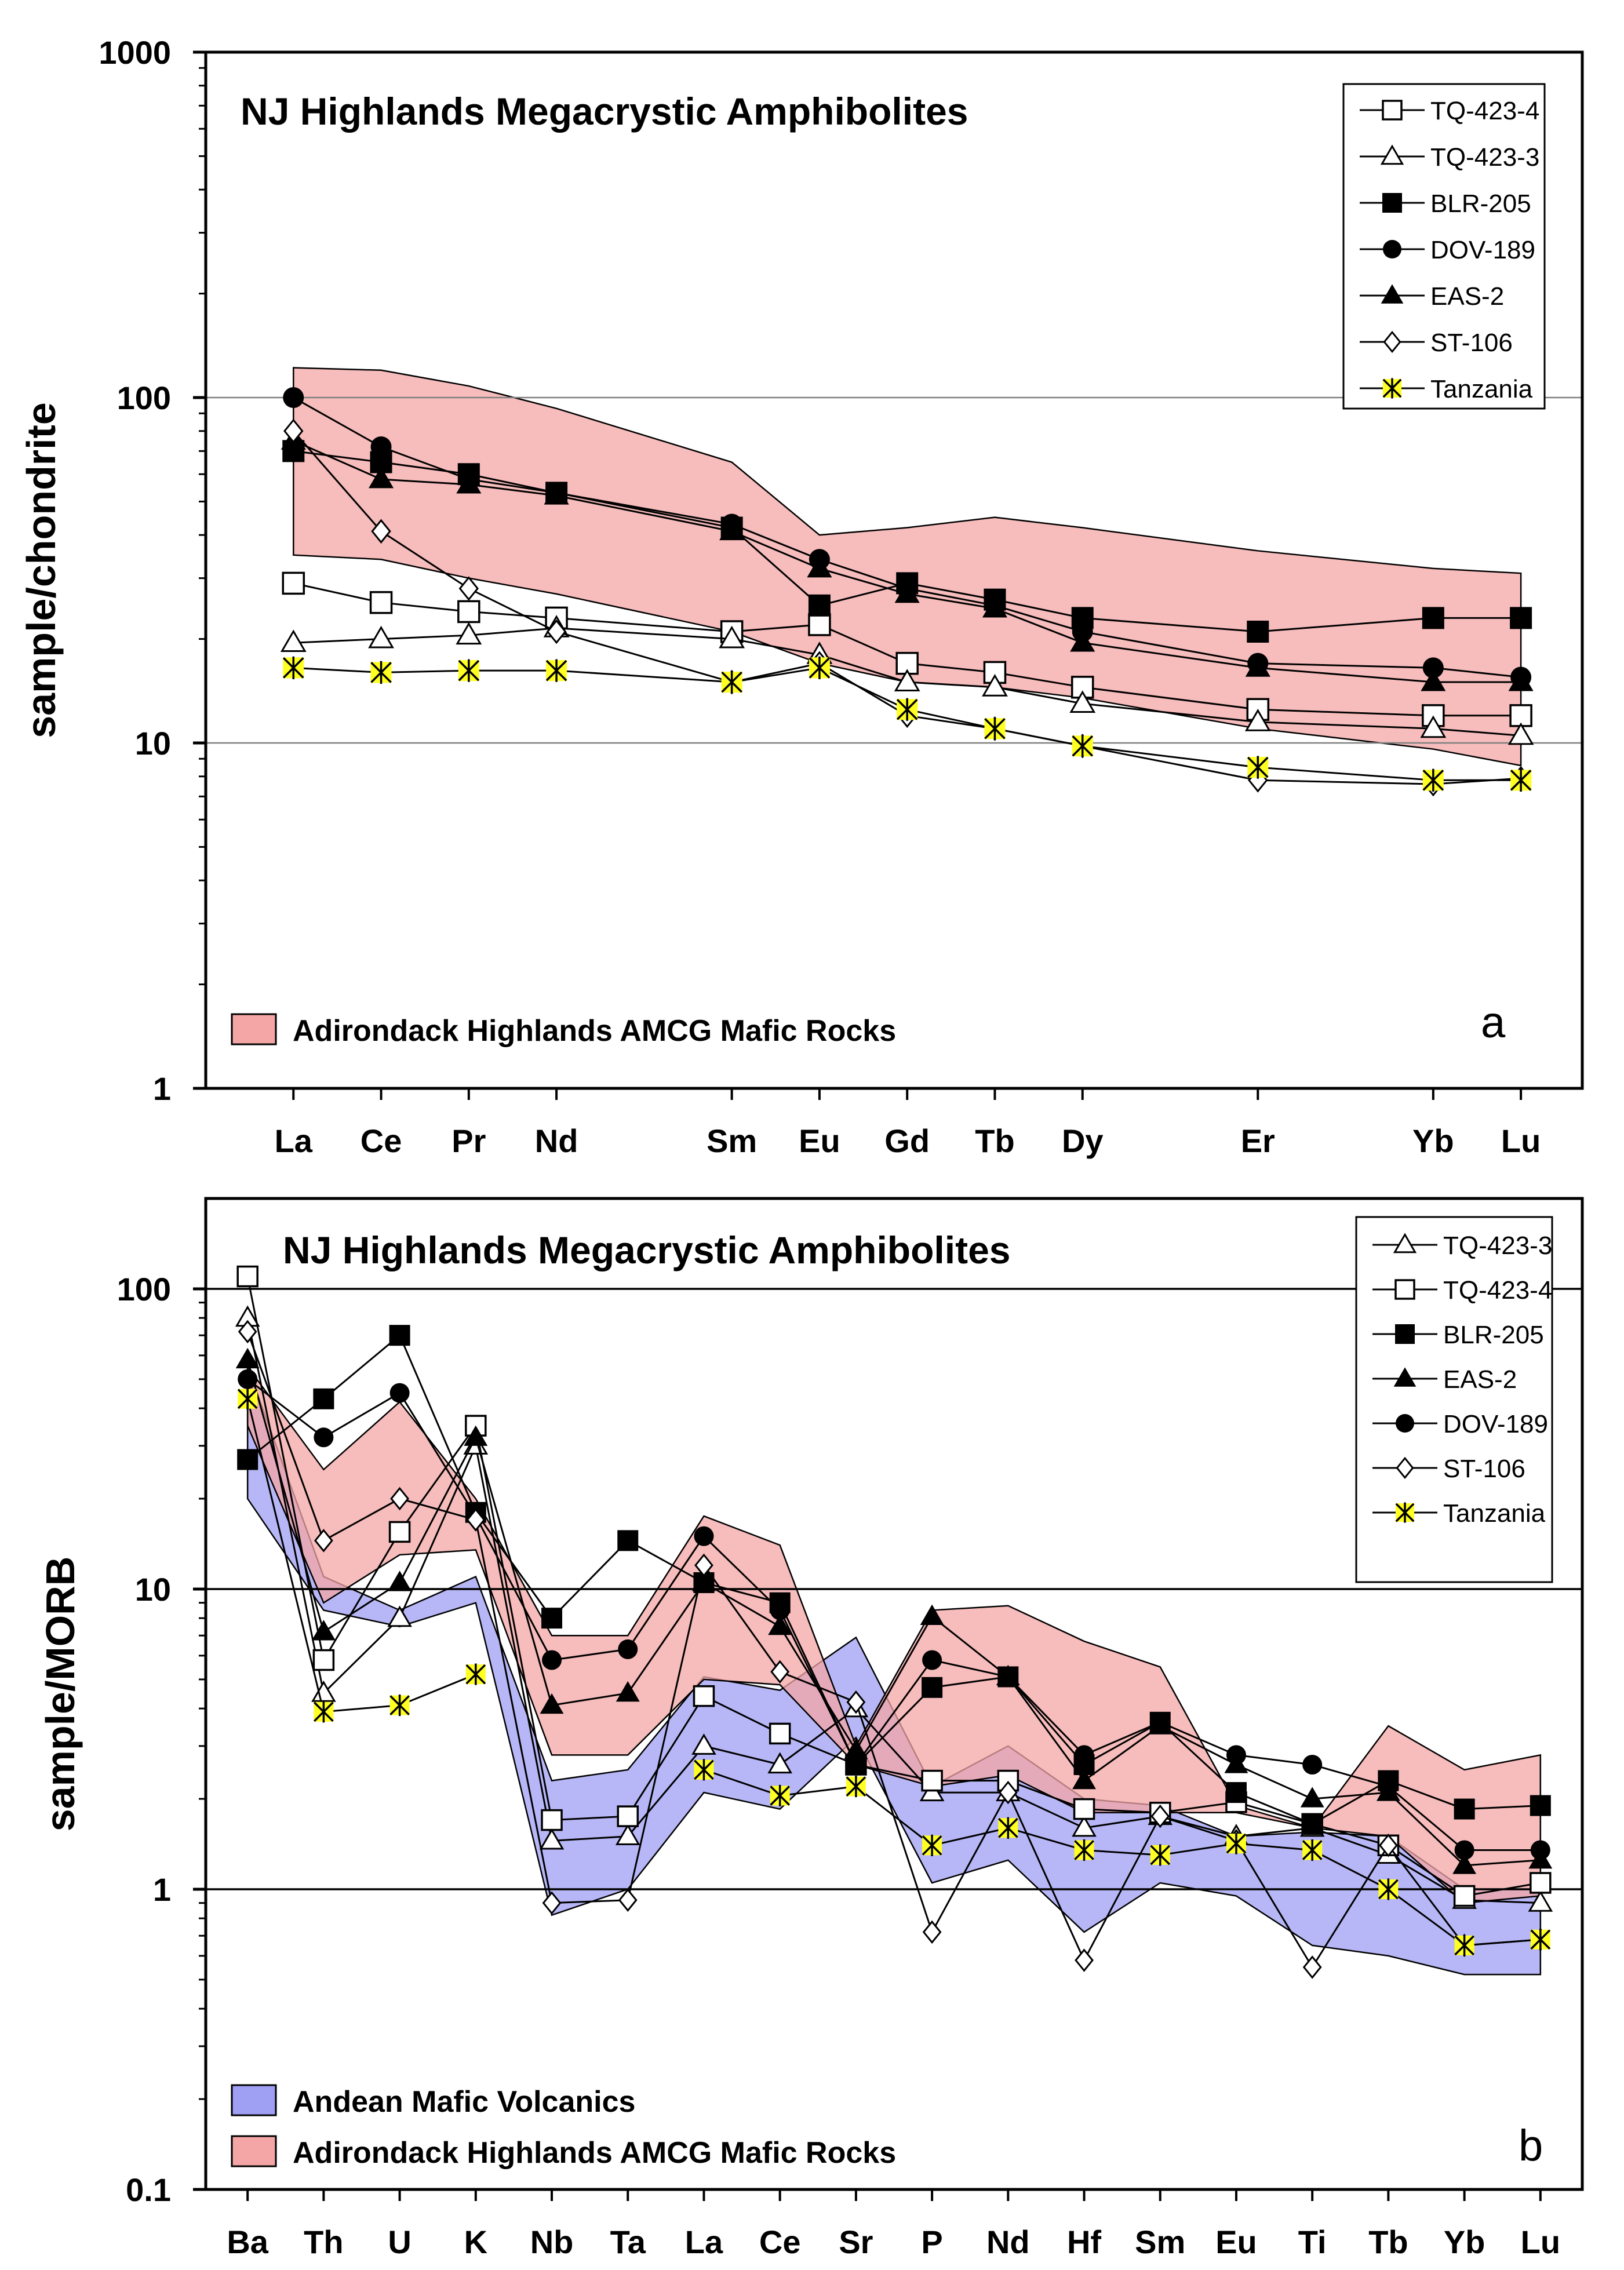  I want to click on x-tick-label-dy: Dy, so click(1083, 1141).